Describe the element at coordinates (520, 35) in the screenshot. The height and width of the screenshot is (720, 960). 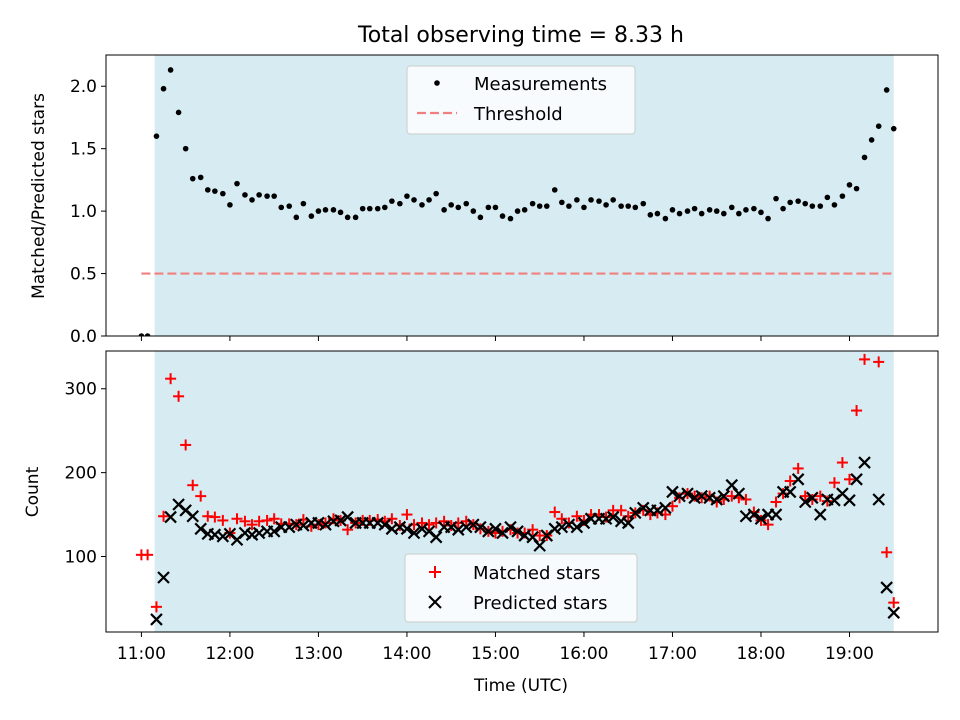
I see `chart-title: Total observing time = 8.33 h` at that location.